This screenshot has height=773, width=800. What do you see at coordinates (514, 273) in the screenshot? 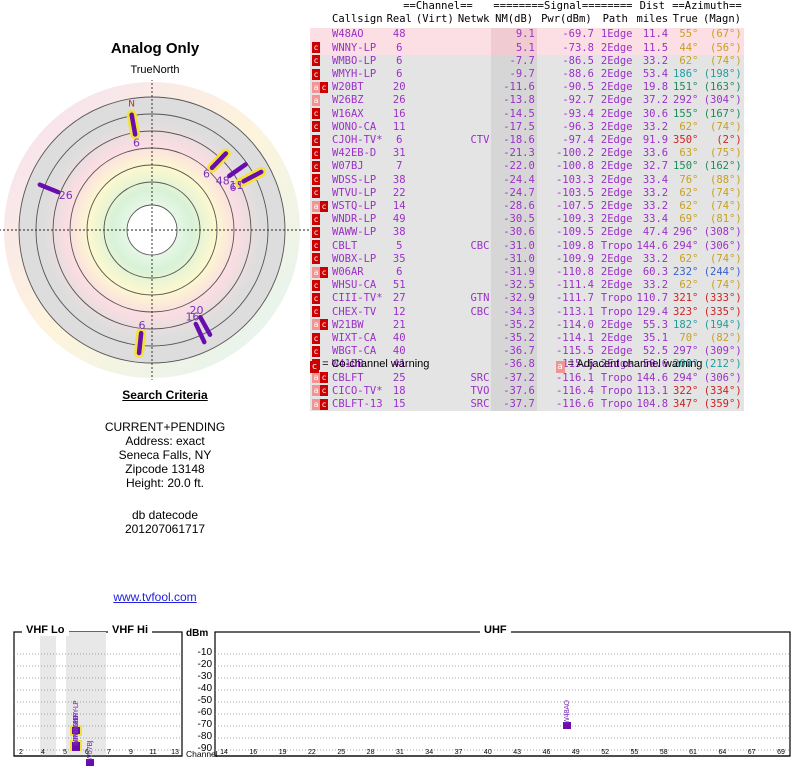
I see `cell-nm: -31.9` at bounding box center [514, 273].